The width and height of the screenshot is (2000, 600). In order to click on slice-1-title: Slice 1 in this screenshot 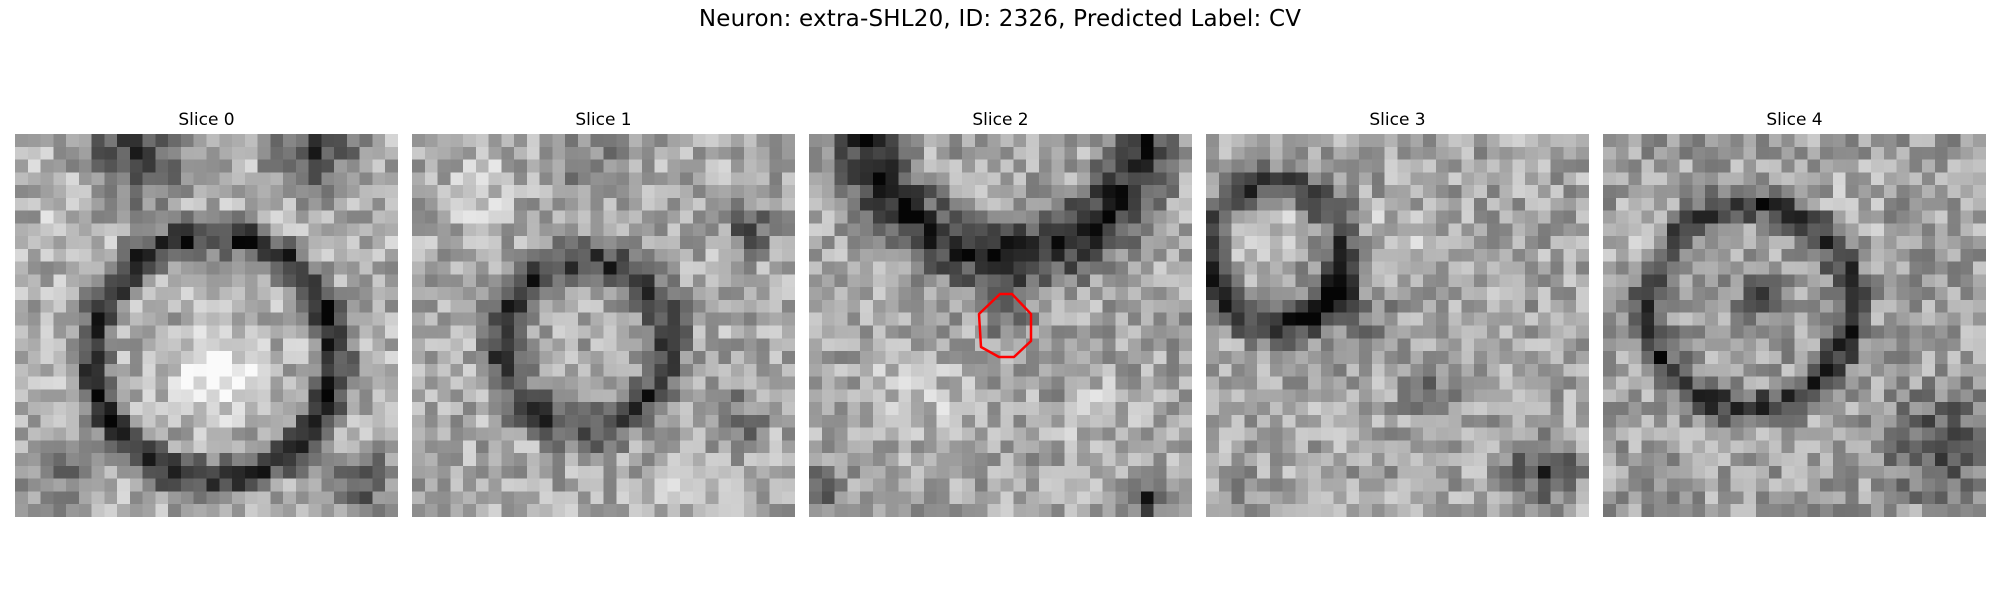, I will do `click(603, 120)`.